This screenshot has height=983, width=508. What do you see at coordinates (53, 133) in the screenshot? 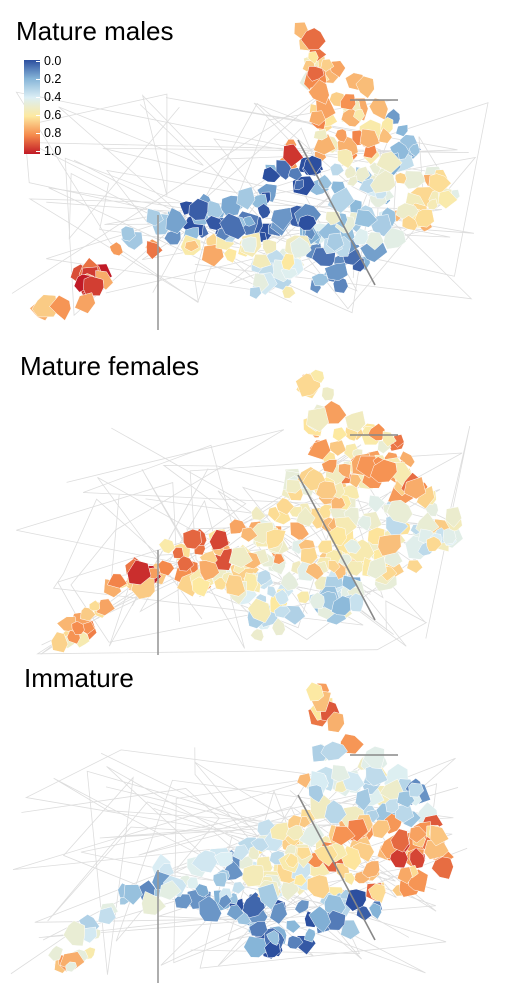
I see `legend-label-4: 0.8` at bounding box center [53, 133].